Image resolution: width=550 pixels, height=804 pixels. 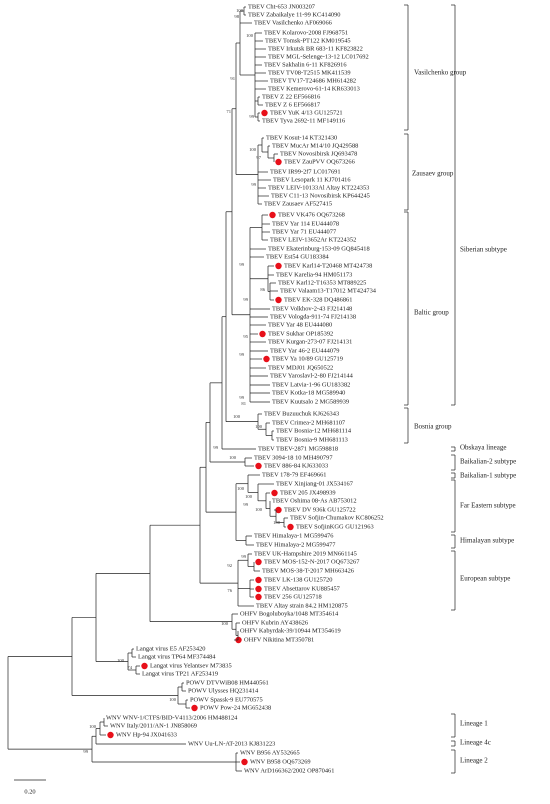 I want to click on leaf-label: Langat virus Yelantsev M73835, so click(x=191, y=665).